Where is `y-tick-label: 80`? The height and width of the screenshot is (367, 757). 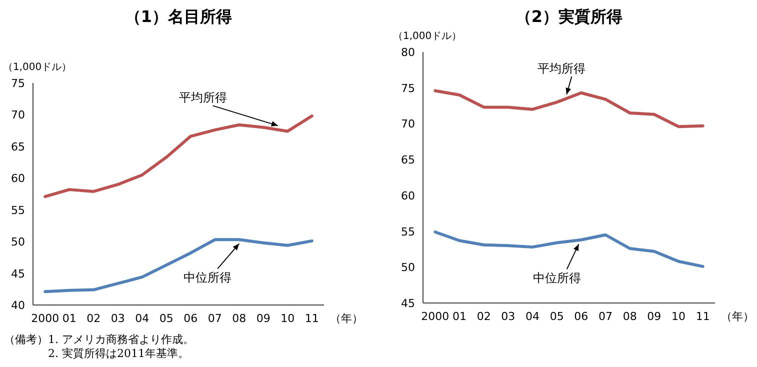 y-tick-label: 80 is located at coordinates (408, 52).